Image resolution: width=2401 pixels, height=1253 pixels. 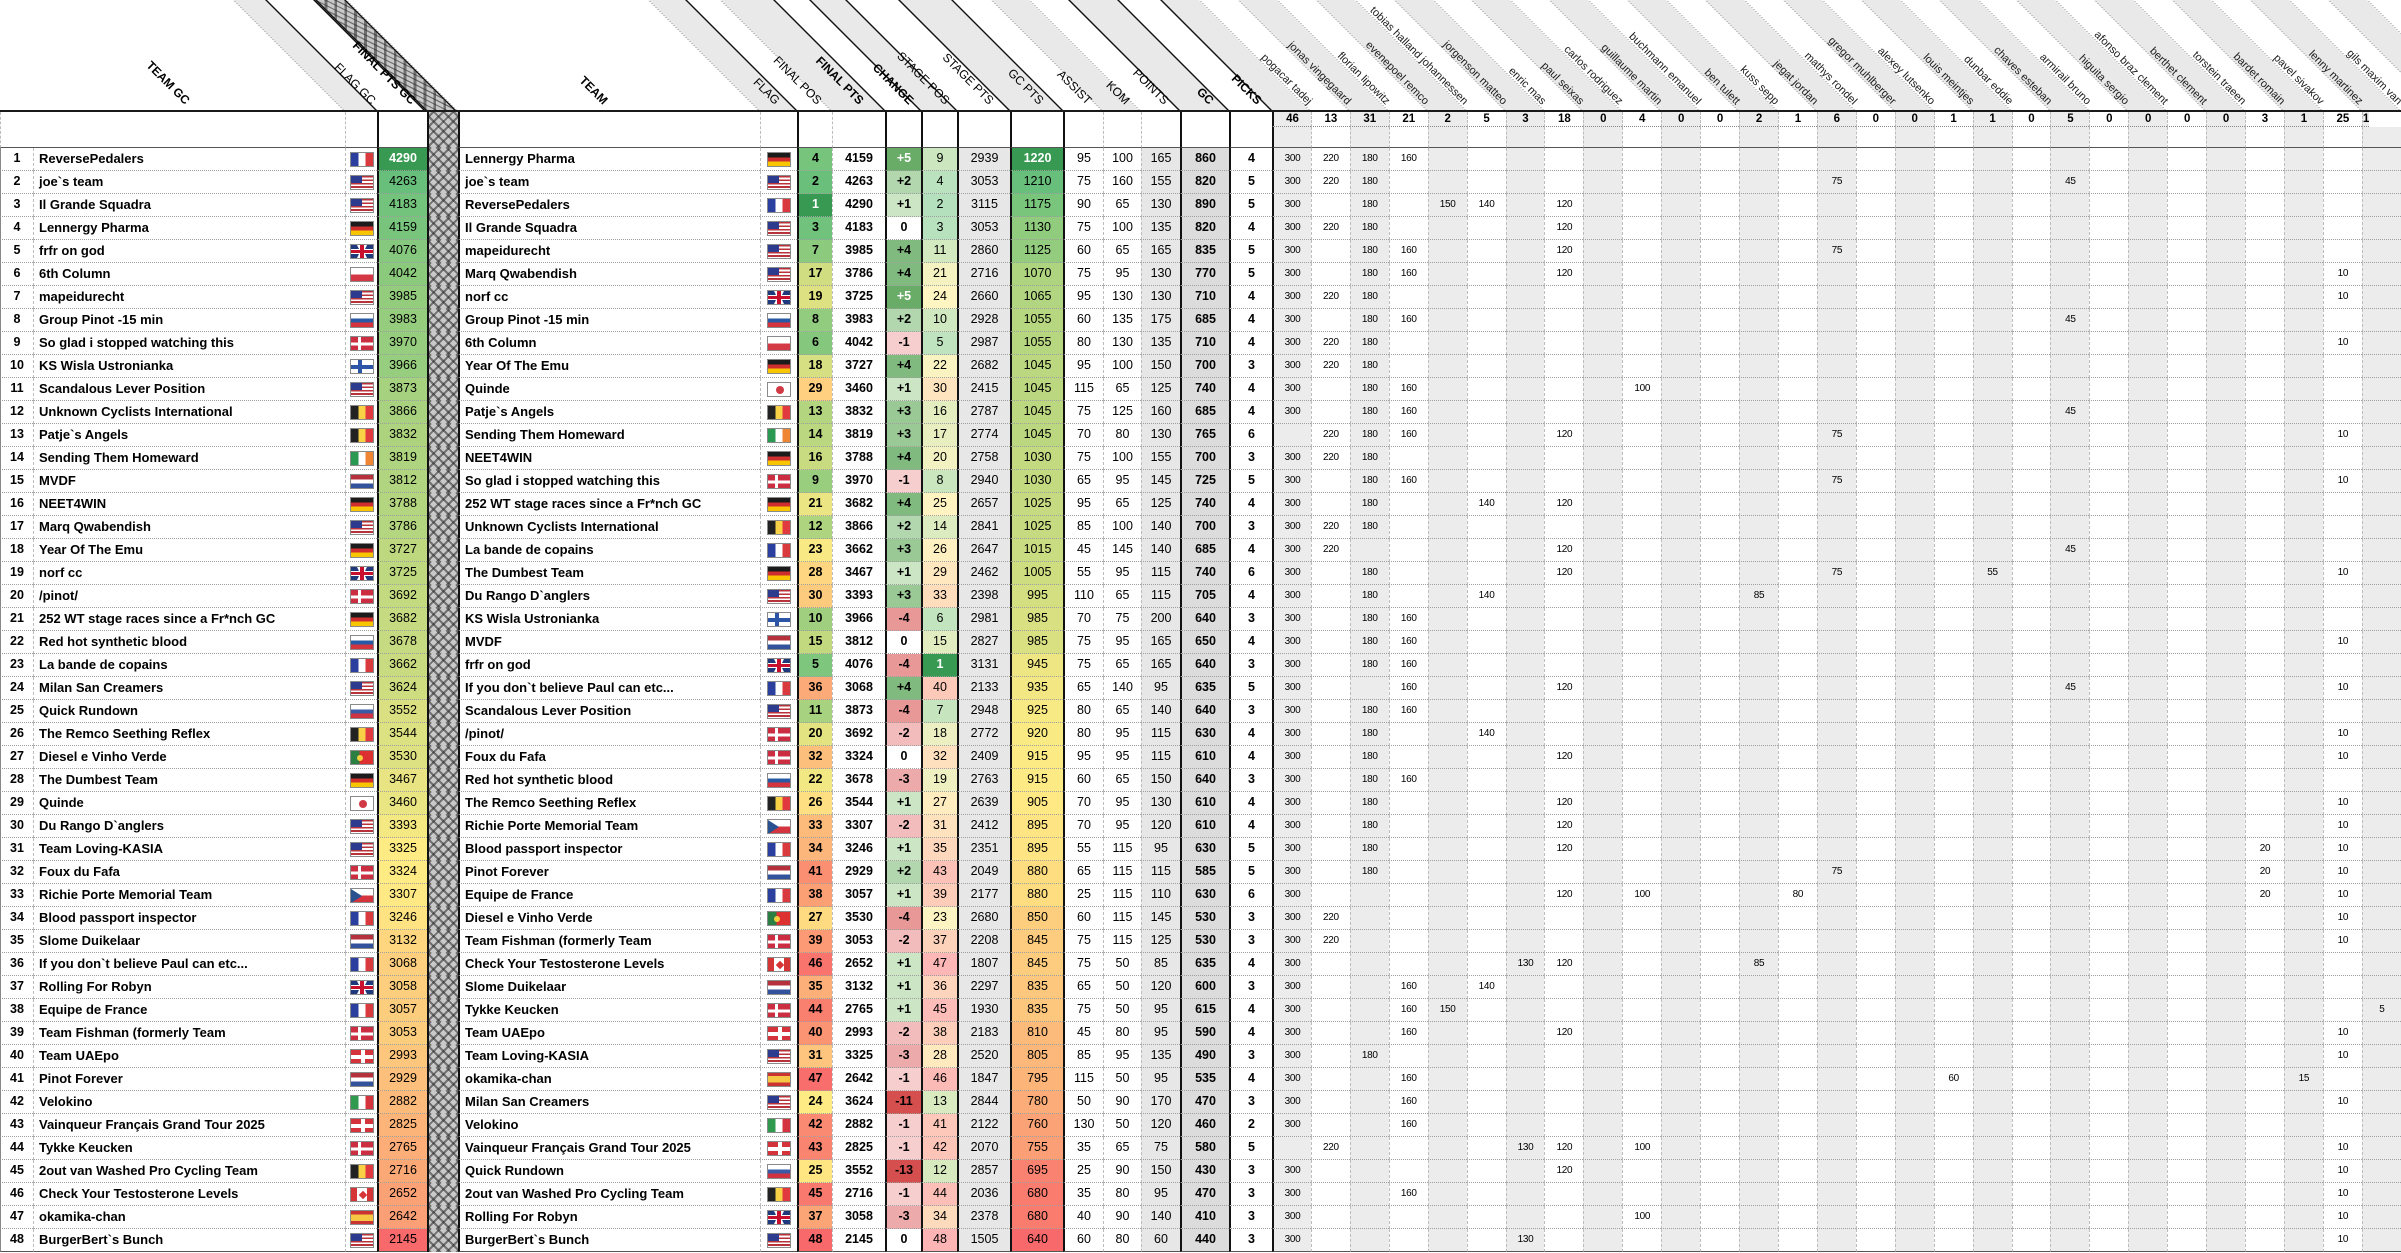 I want to click on kom-cell: 100, so click(x=1122, y=458).